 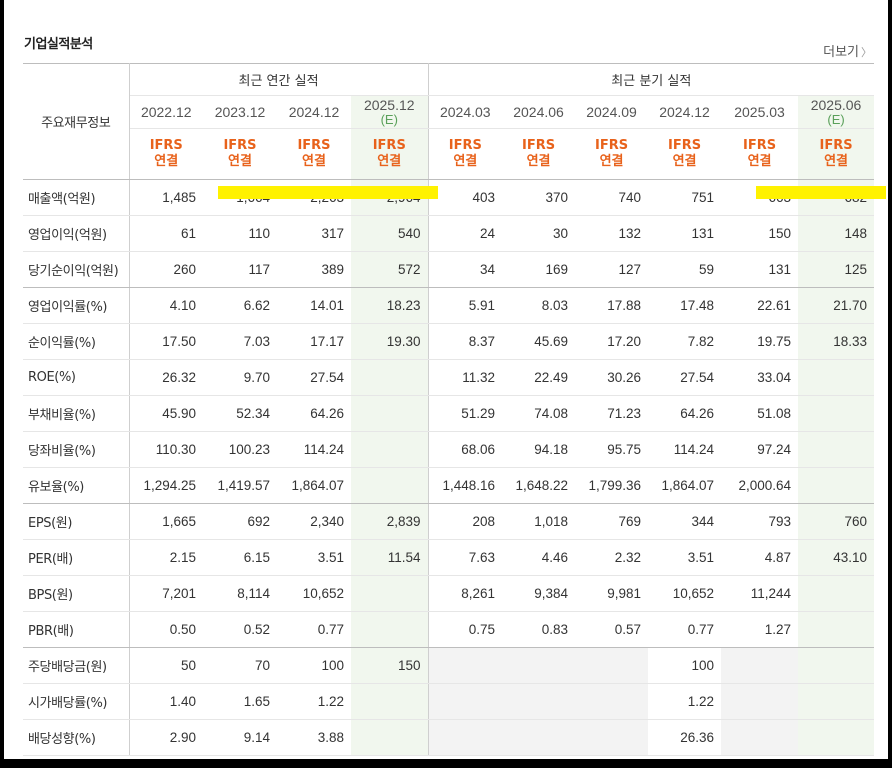 What do you see at coordinates (465, 112) in the screenshot?
I see `period-label: 2024.03` at bounding box center [465, 112].